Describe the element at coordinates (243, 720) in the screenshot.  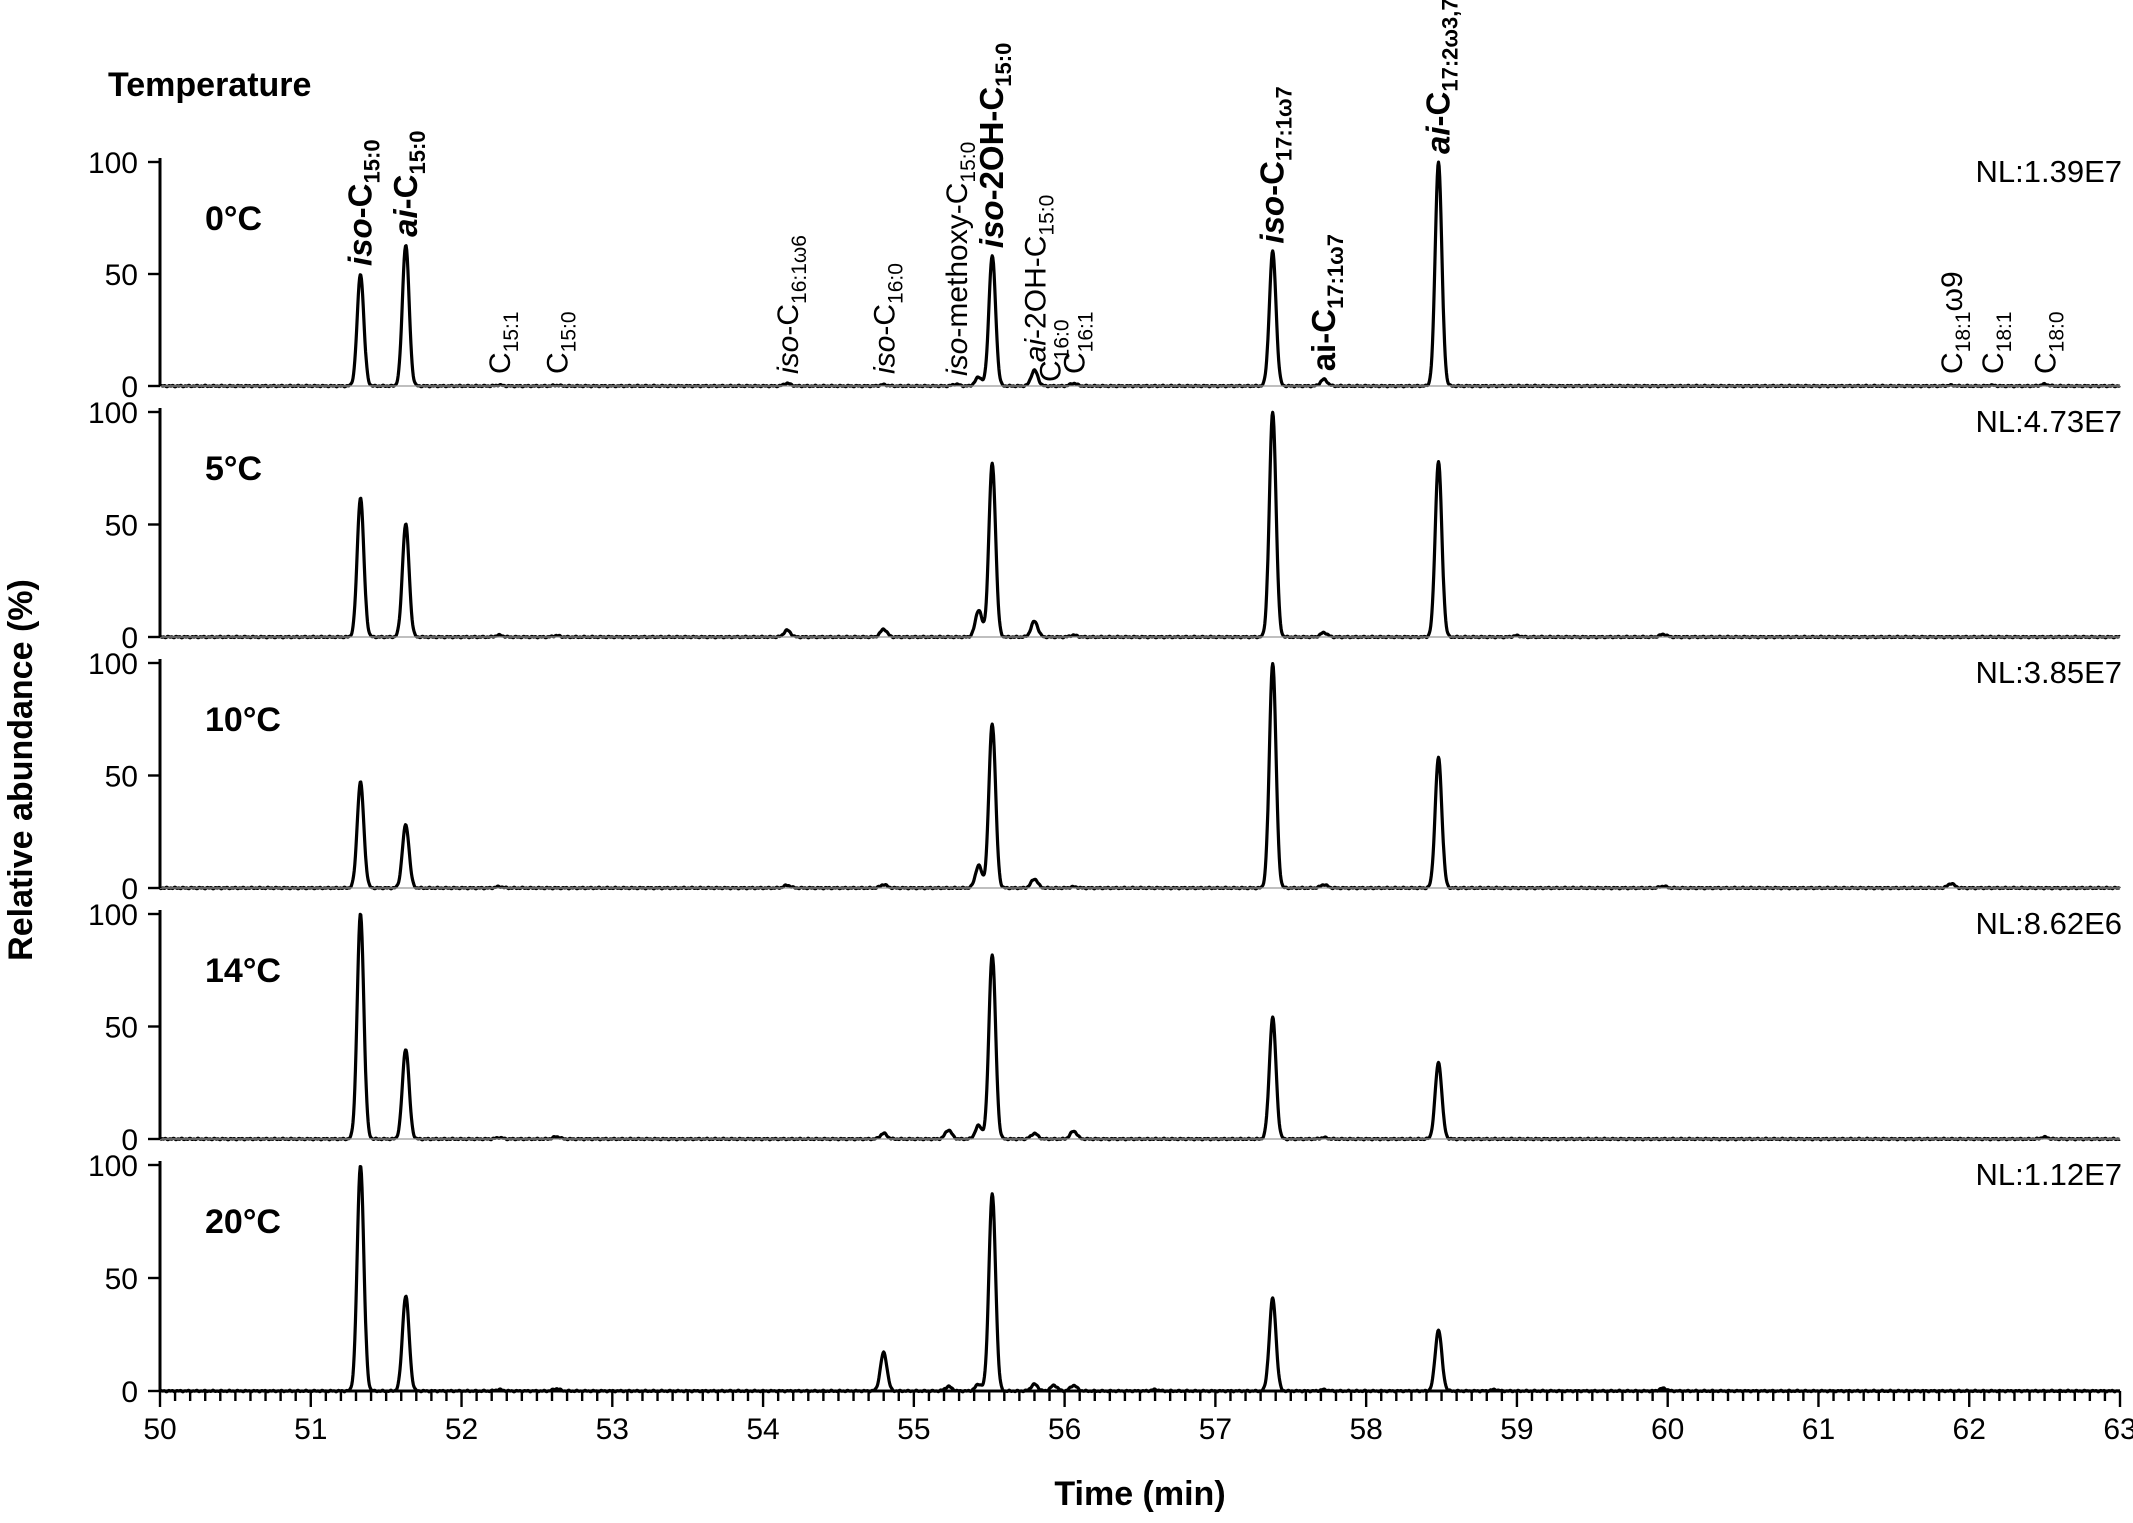
I see `series-name-label: 10°C` at that location.